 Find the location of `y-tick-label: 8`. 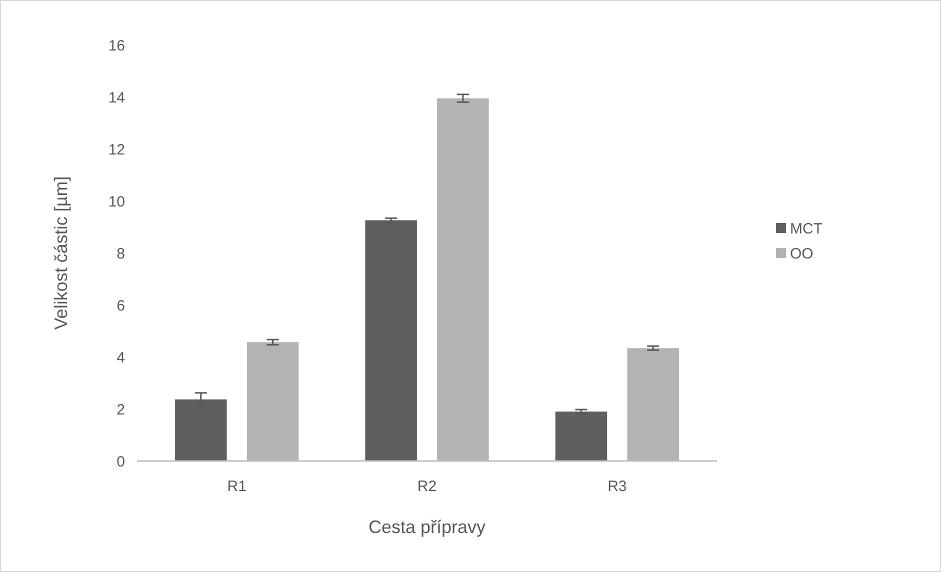

y-tick-label: 8 is located at coordinates (120, 253).